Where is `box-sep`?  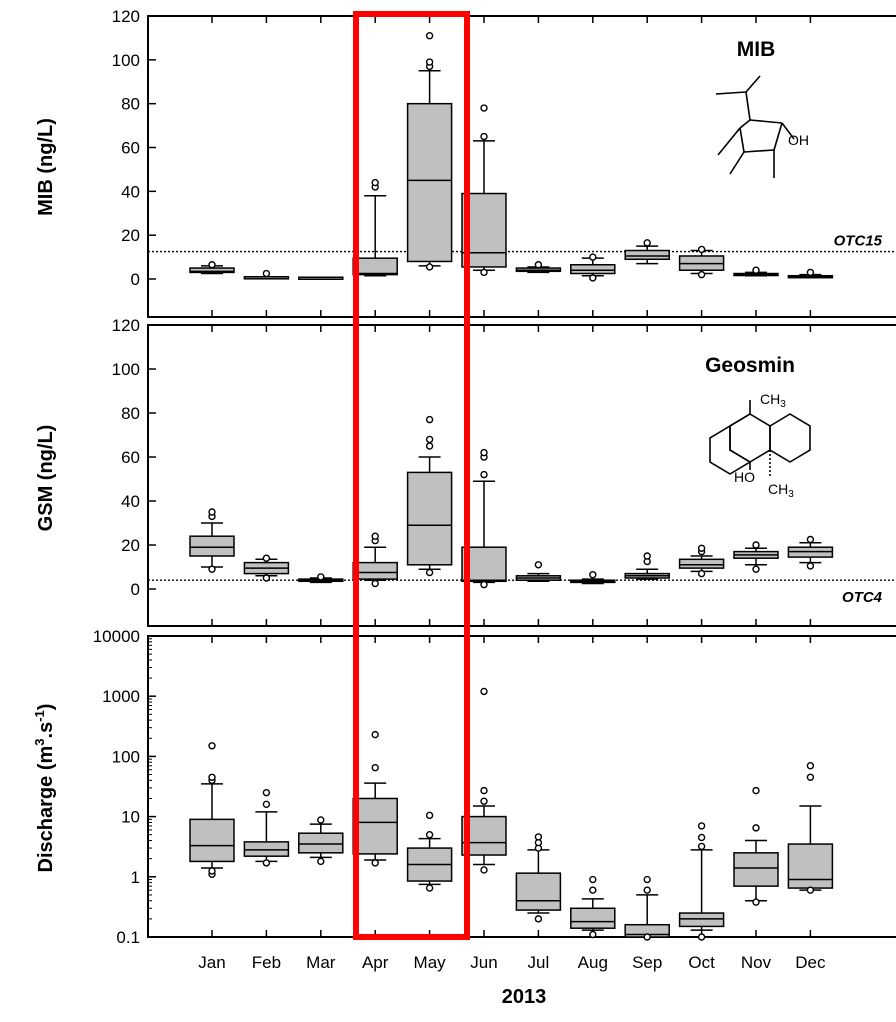
box-sep is located at coordinates (647, 252).